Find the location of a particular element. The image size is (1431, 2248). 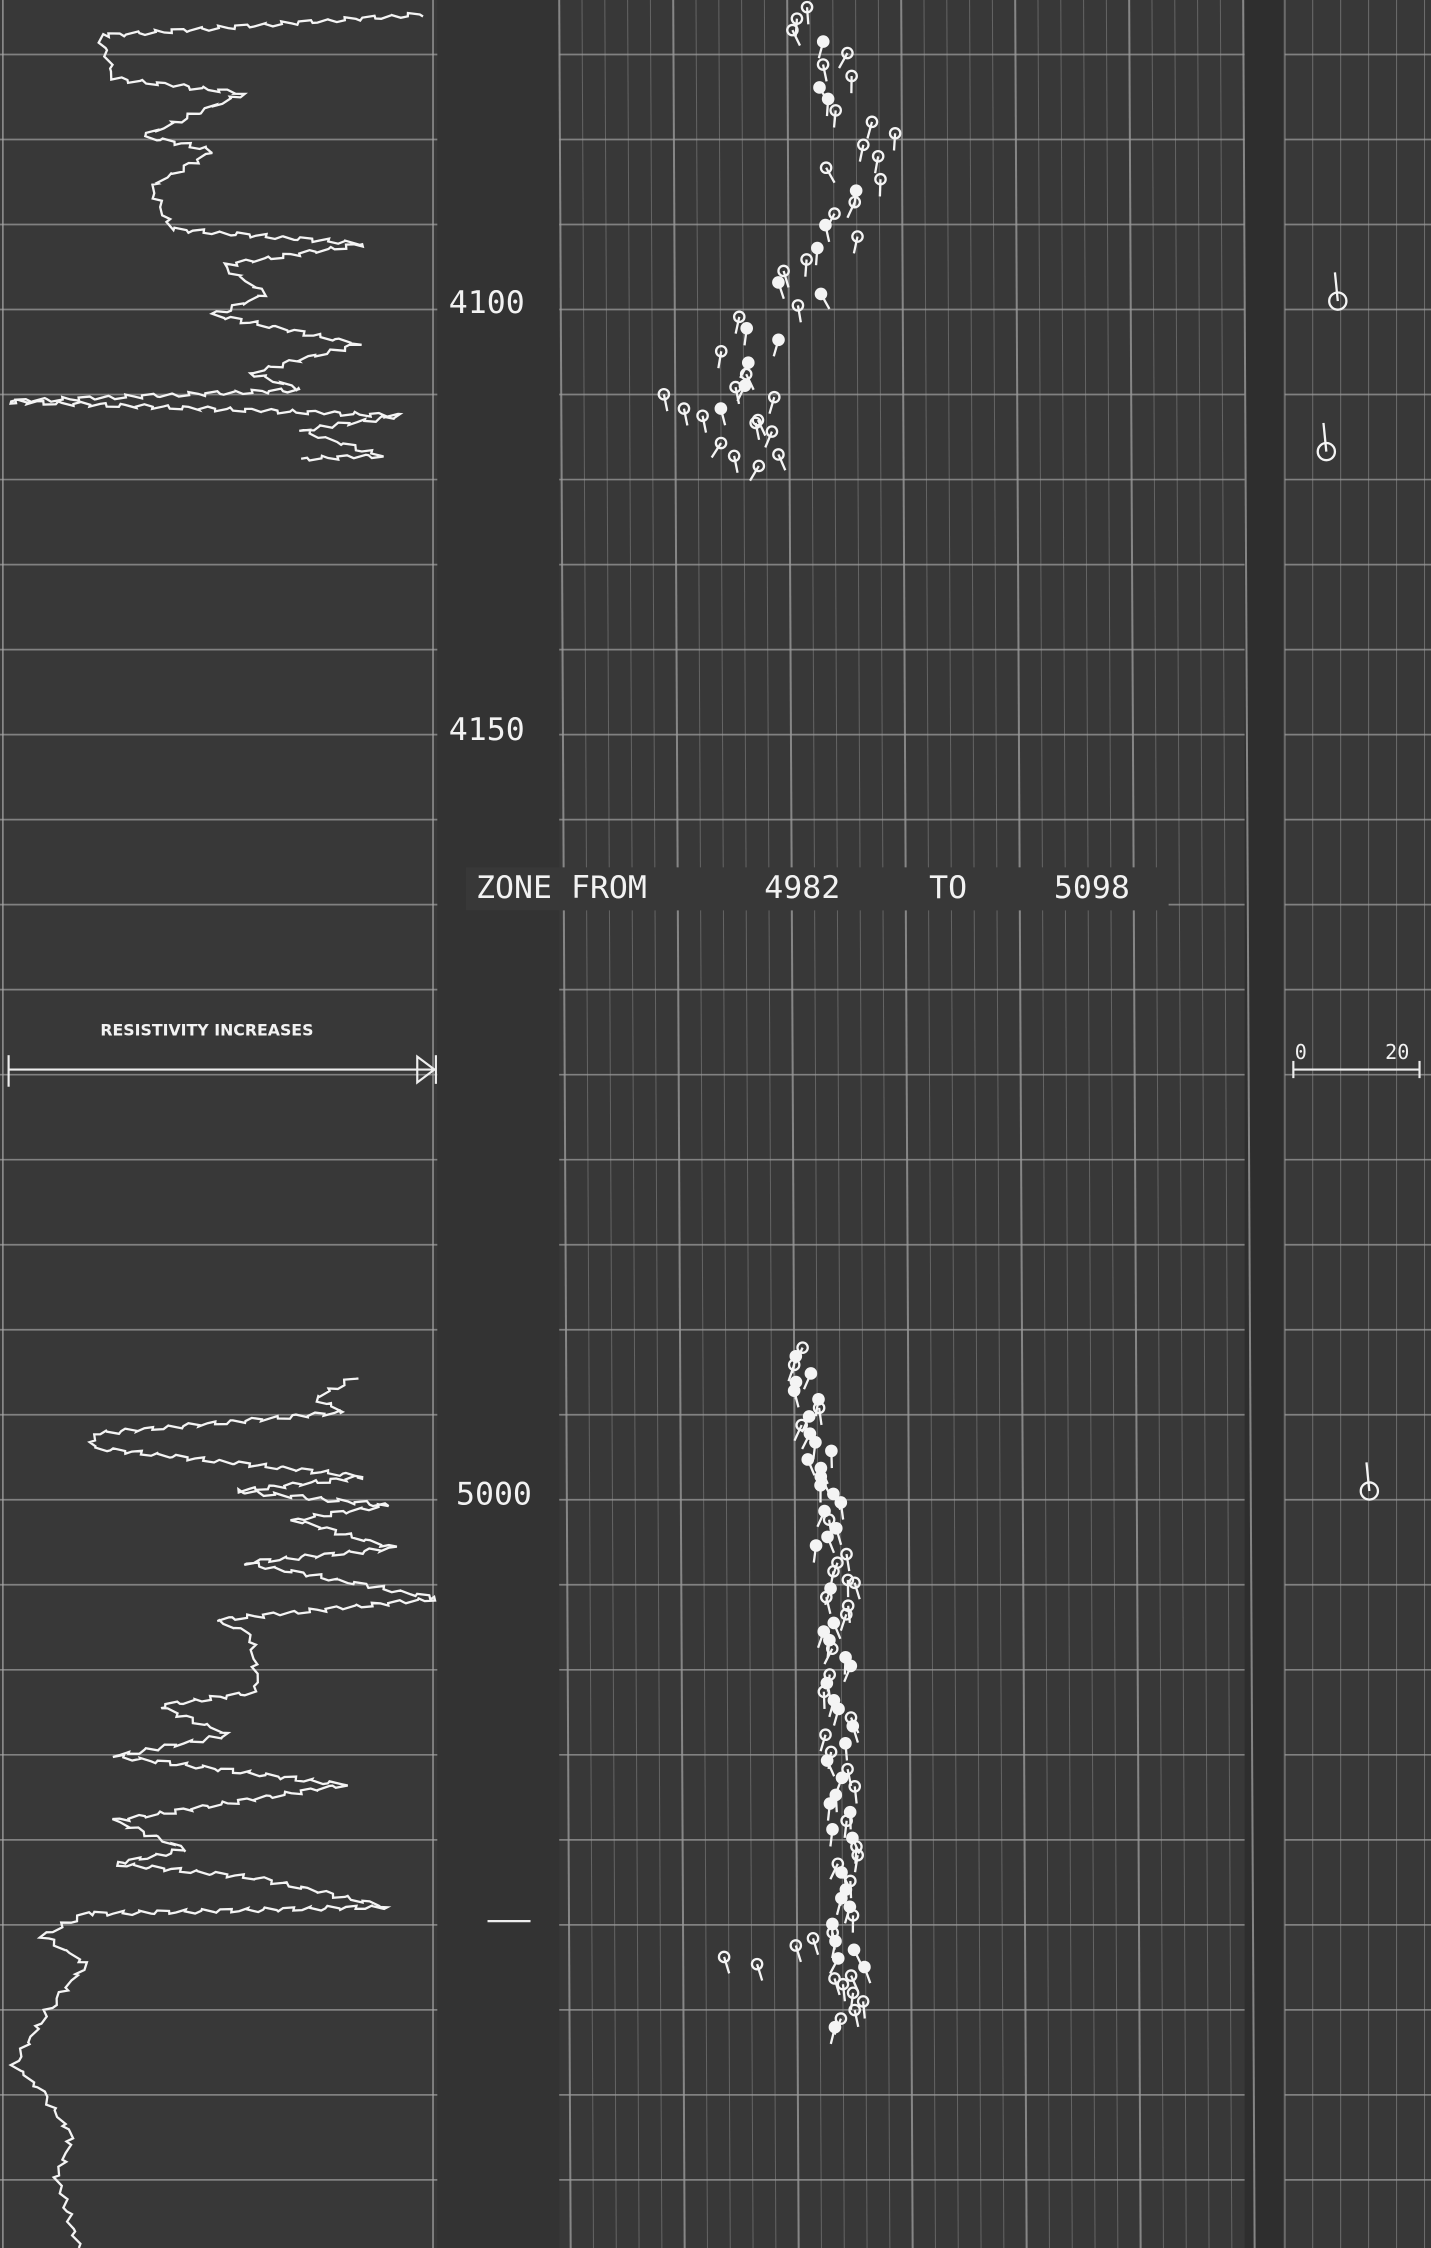

scale-max: 20 is located at coordinates (1397, 1052).